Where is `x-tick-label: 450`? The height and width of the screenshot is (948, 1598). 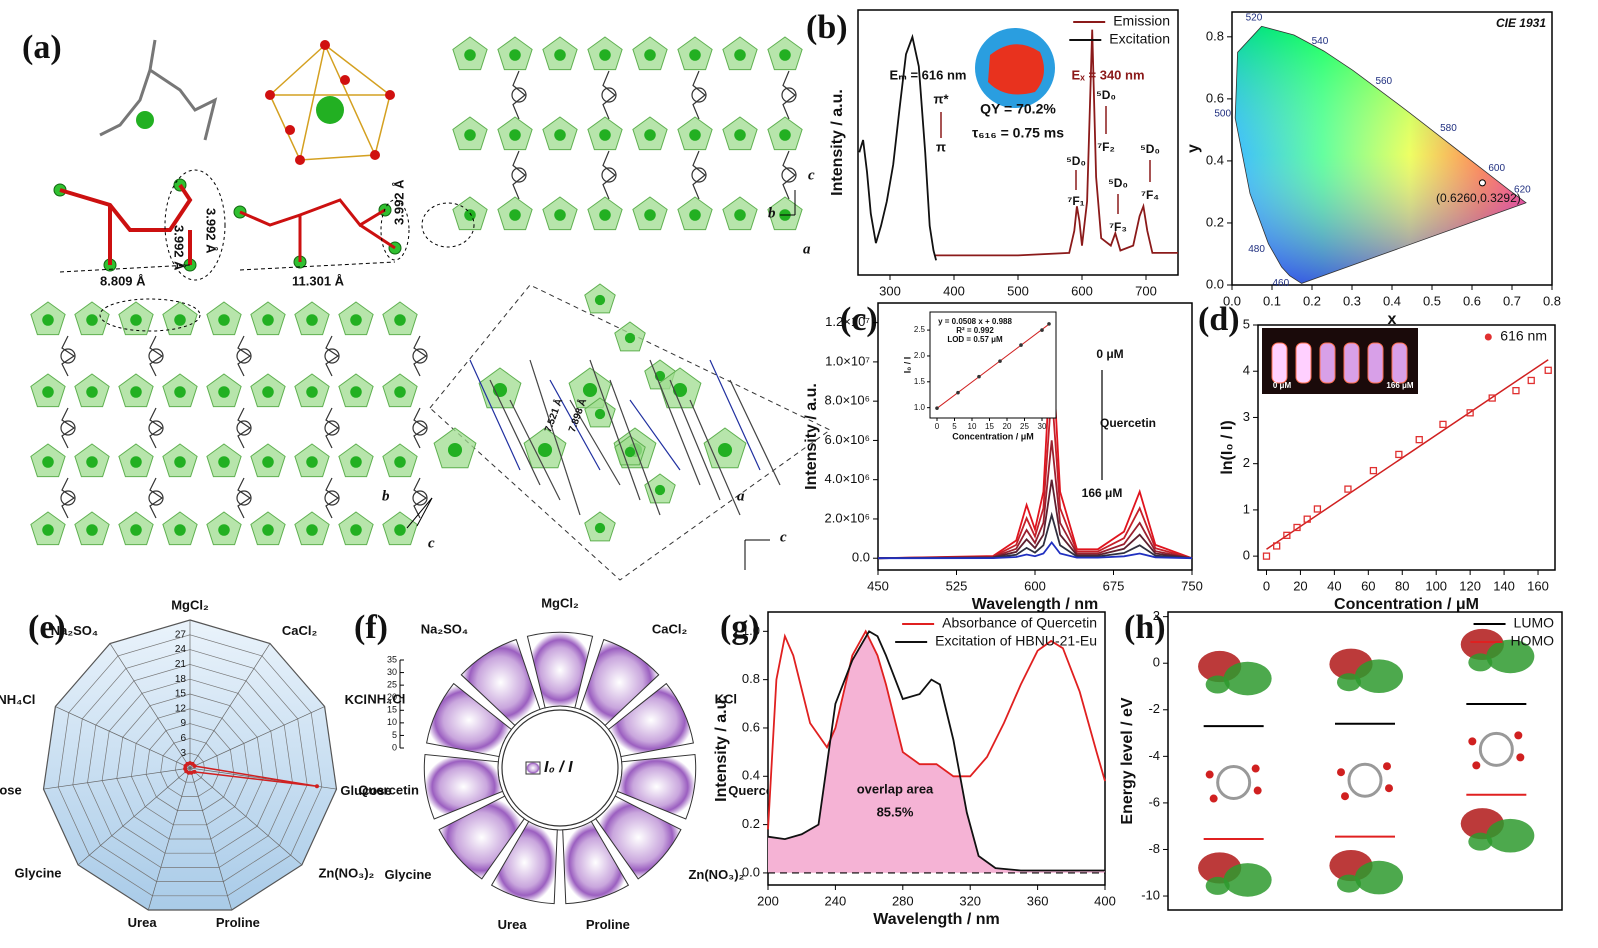
x-tick-label: 450 is located at coordinates (878, 585).